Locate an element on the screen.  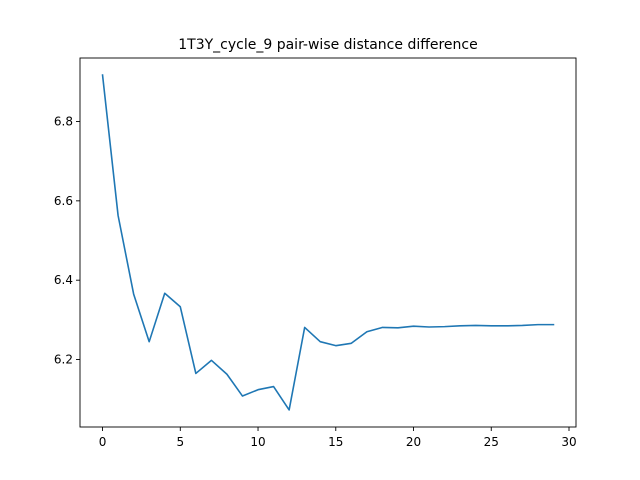
y-tick-label: 6.2 is located at coordinates (63, 360).